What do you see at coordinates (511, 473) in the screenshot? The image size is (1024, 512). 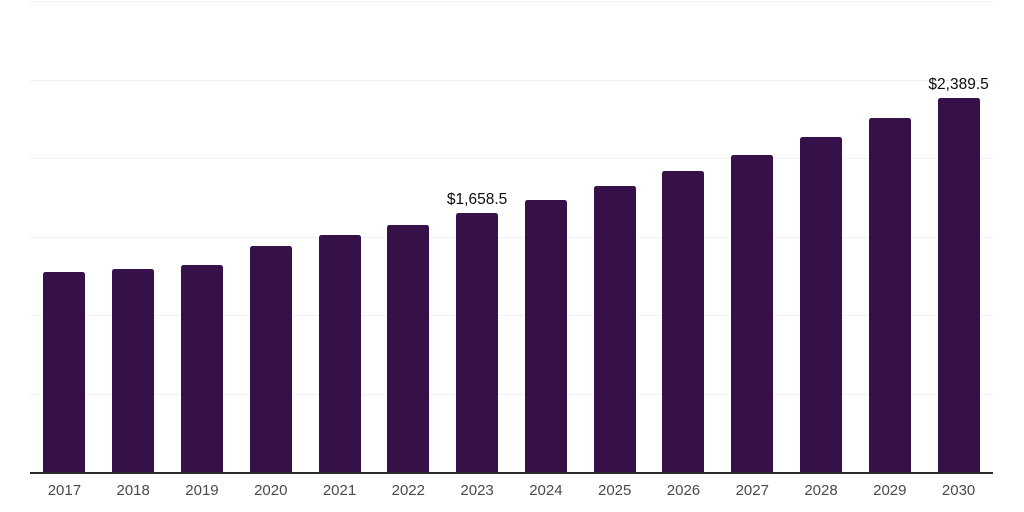 I see `x-axis-line` at bounding box center [511, 473].